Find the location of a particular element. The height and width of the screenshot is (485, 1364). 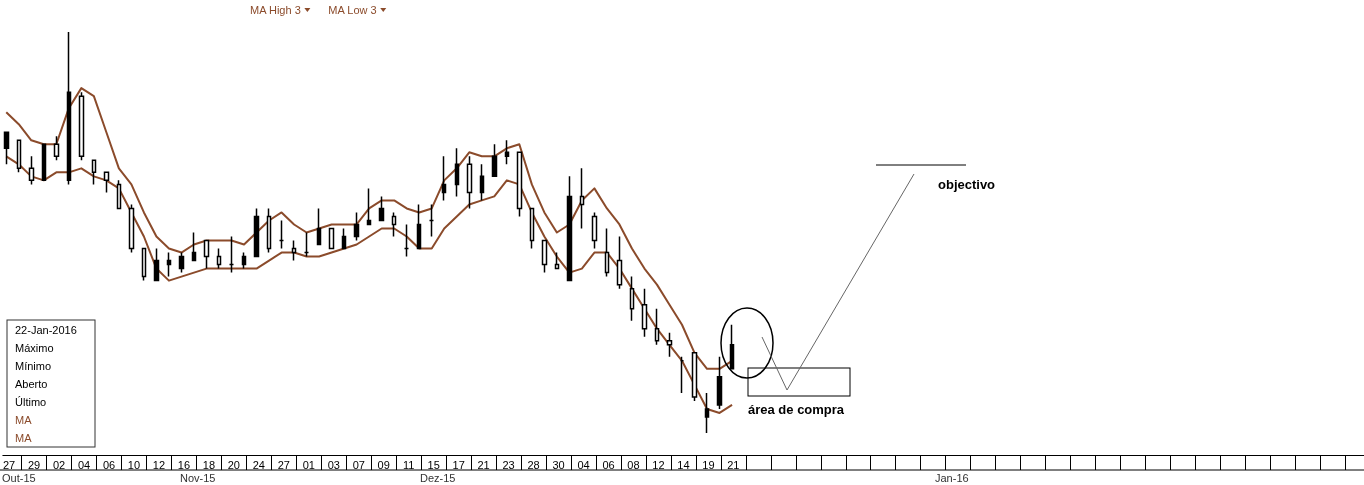

x-tick-label: 15 is located at coordinates (433, 464).